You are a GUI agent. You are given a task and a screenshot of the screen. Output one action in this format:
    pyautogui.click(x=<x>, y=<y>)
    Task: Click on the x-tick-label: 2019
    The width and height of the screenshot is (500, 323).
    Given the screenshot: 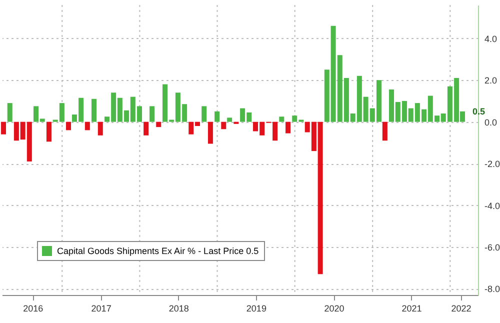 What is the action you would take?
    pyautogui.click(x=256, y=309)
    